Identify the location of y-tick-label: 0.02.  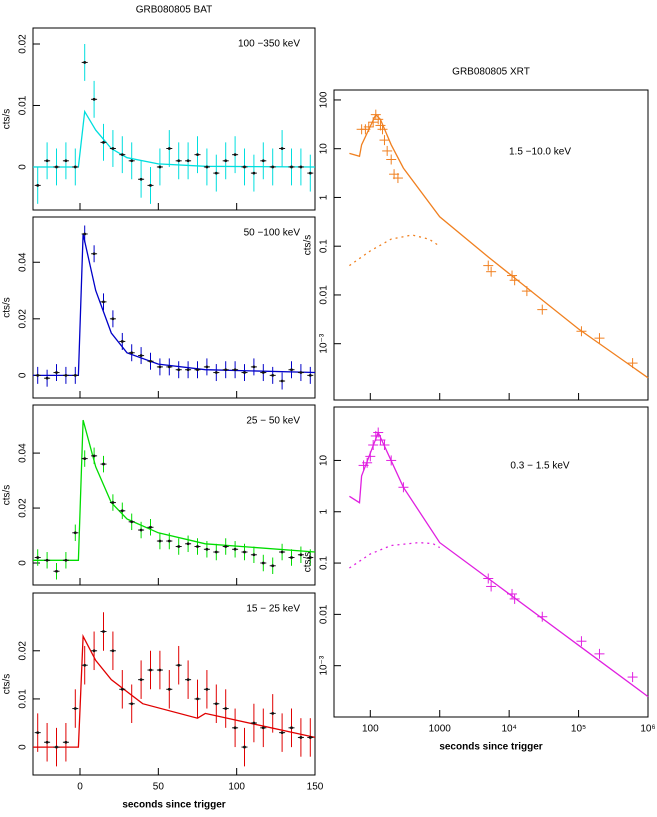
(23, 44).